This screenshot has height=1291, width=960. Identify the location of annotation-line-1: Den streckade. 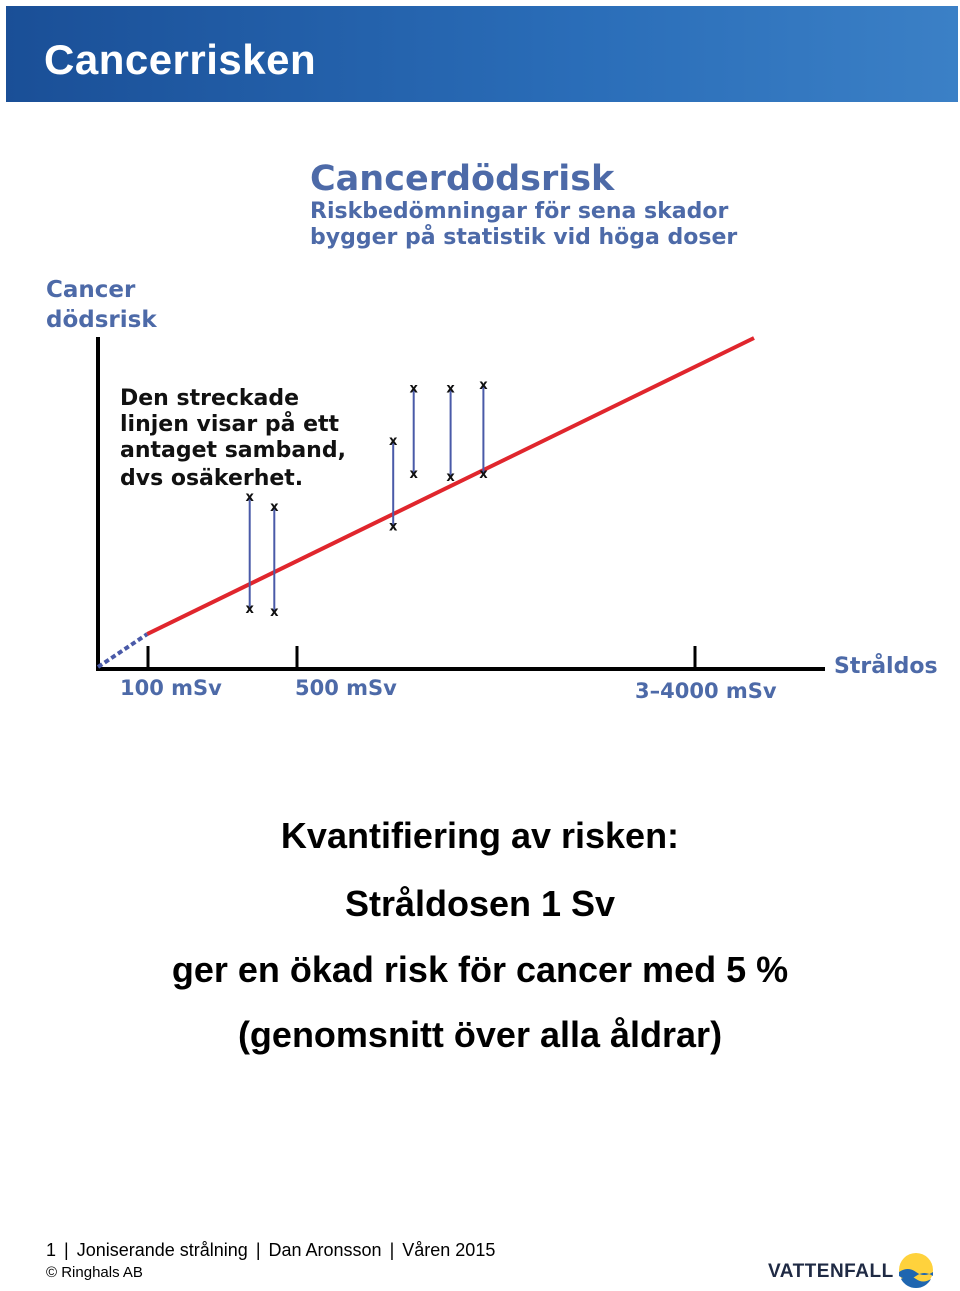
(209, 398).